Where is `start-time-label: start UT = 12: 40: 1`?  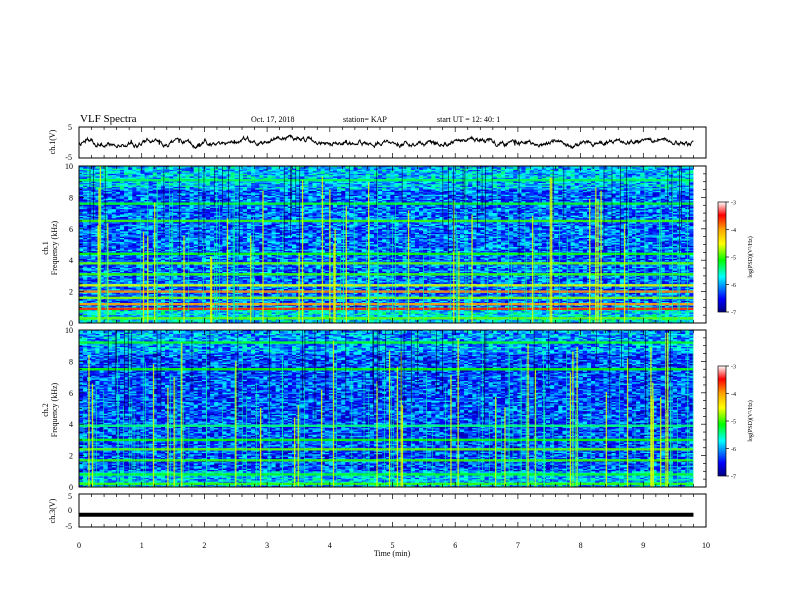
start-time-label: start UT = 12: 40: 1 is located at coordinates (468, 119).